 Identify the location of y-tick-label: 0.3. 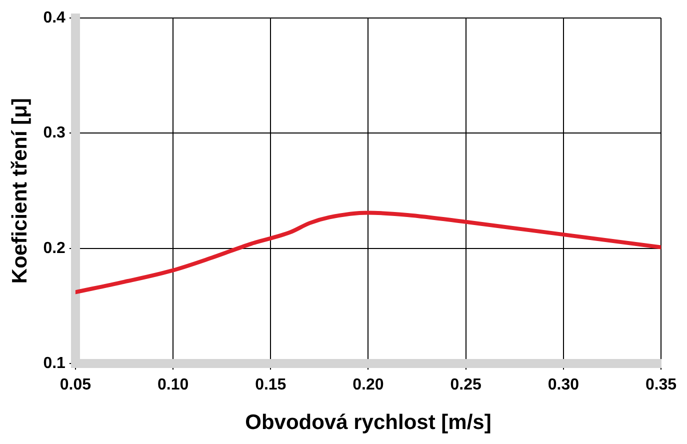
(54, 133).